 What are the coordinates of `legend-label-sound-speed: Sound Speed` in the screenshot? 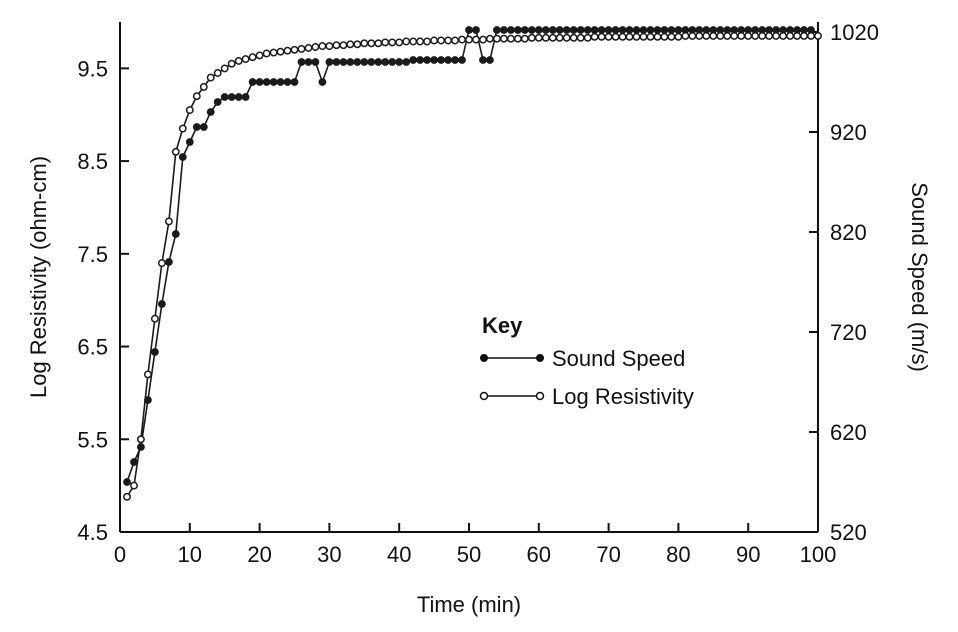 It's located at (618, 358).